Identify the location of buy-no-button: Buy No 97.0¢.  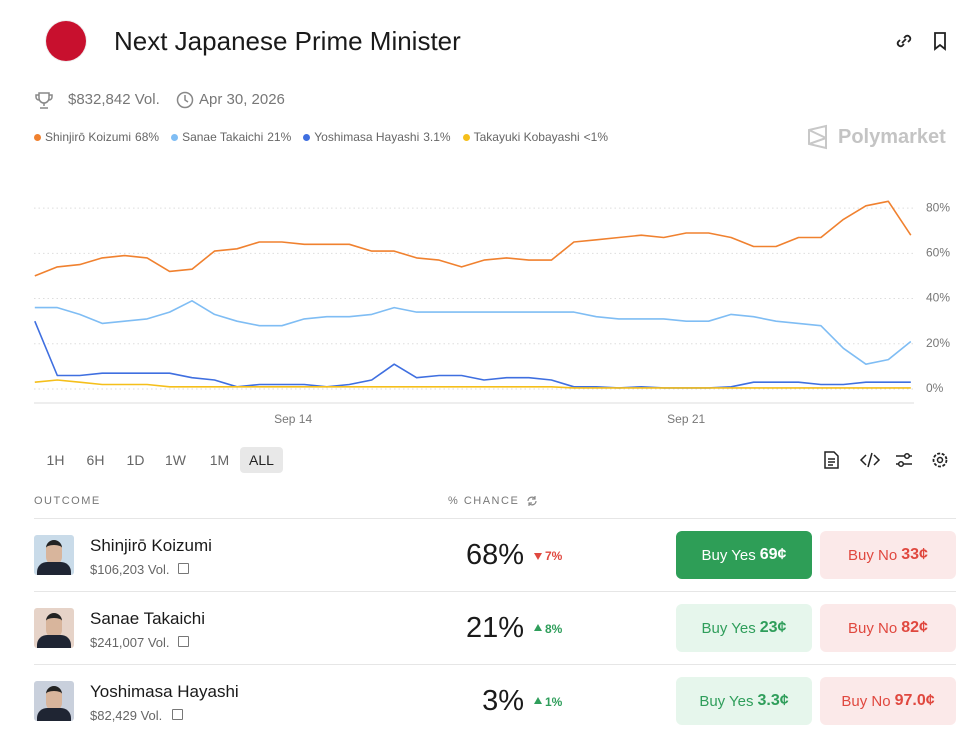
(888, 701).